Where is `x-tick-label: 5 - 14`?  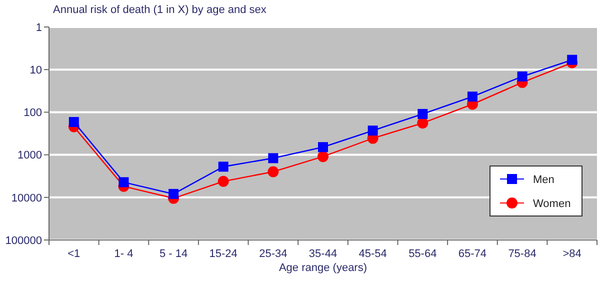
x-tick-label: 5 - 14 is located at coordinates (173, 254).